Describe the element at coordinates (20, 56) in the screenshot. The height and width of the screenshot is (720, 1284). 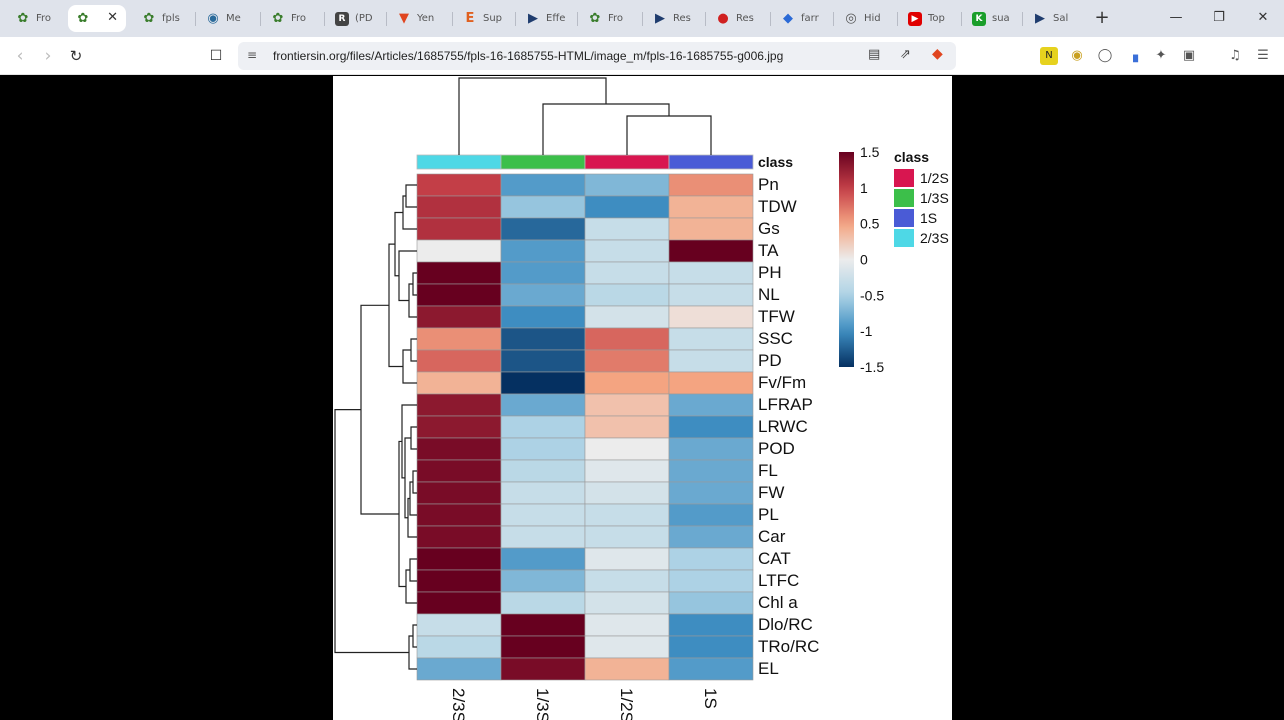
I see `back-icon: ‹` at that location.